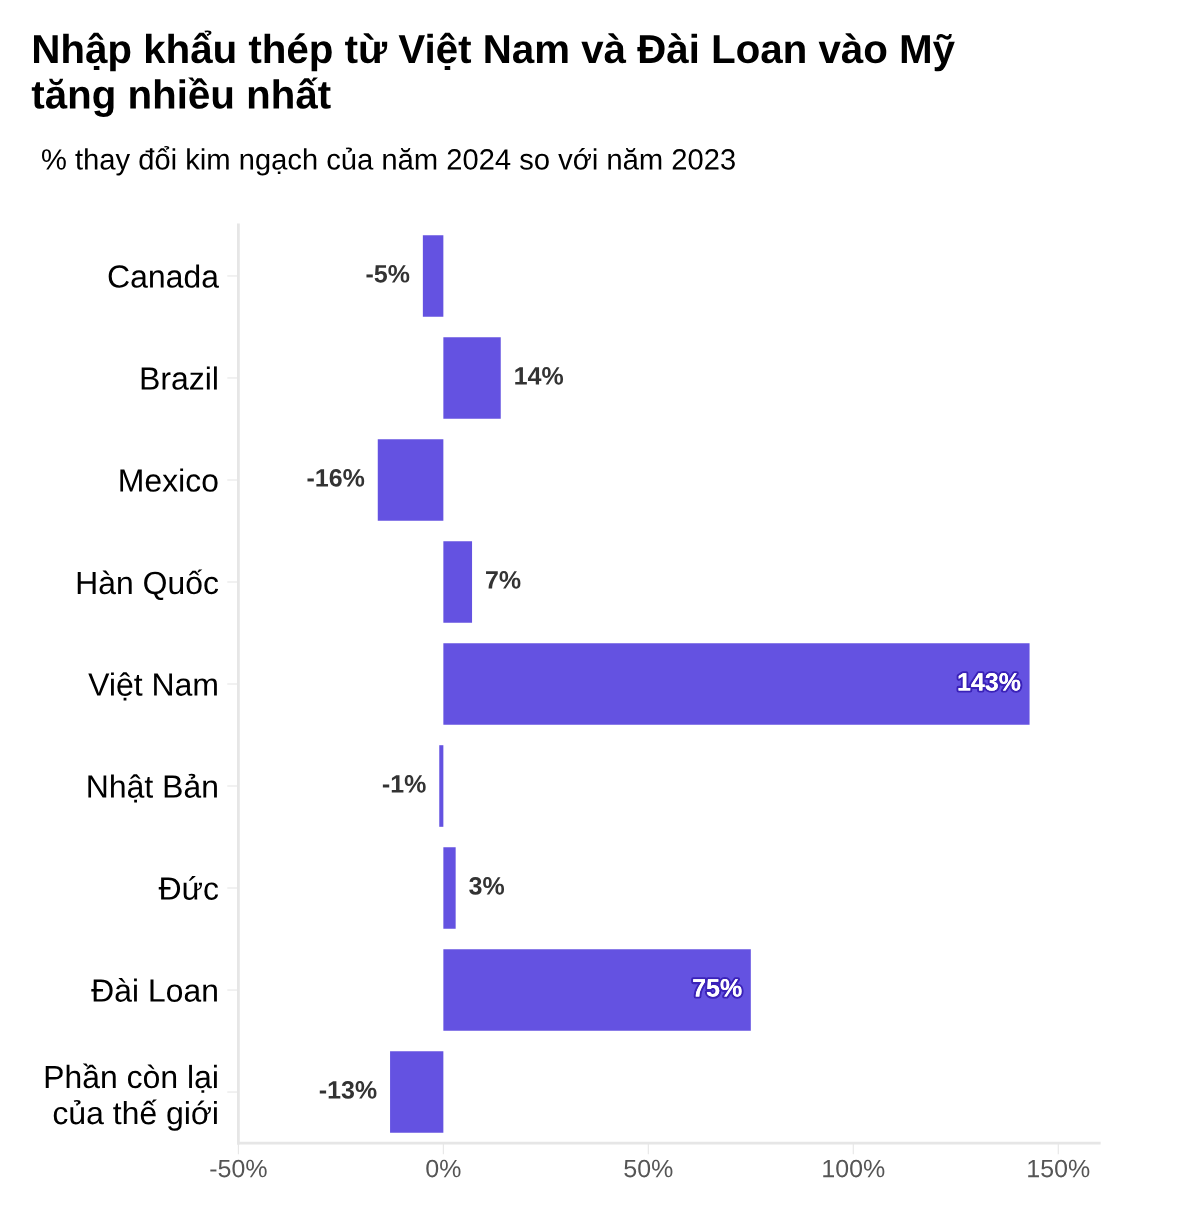  I want to click on x-tick-label: 0%, so click(443, 1168).